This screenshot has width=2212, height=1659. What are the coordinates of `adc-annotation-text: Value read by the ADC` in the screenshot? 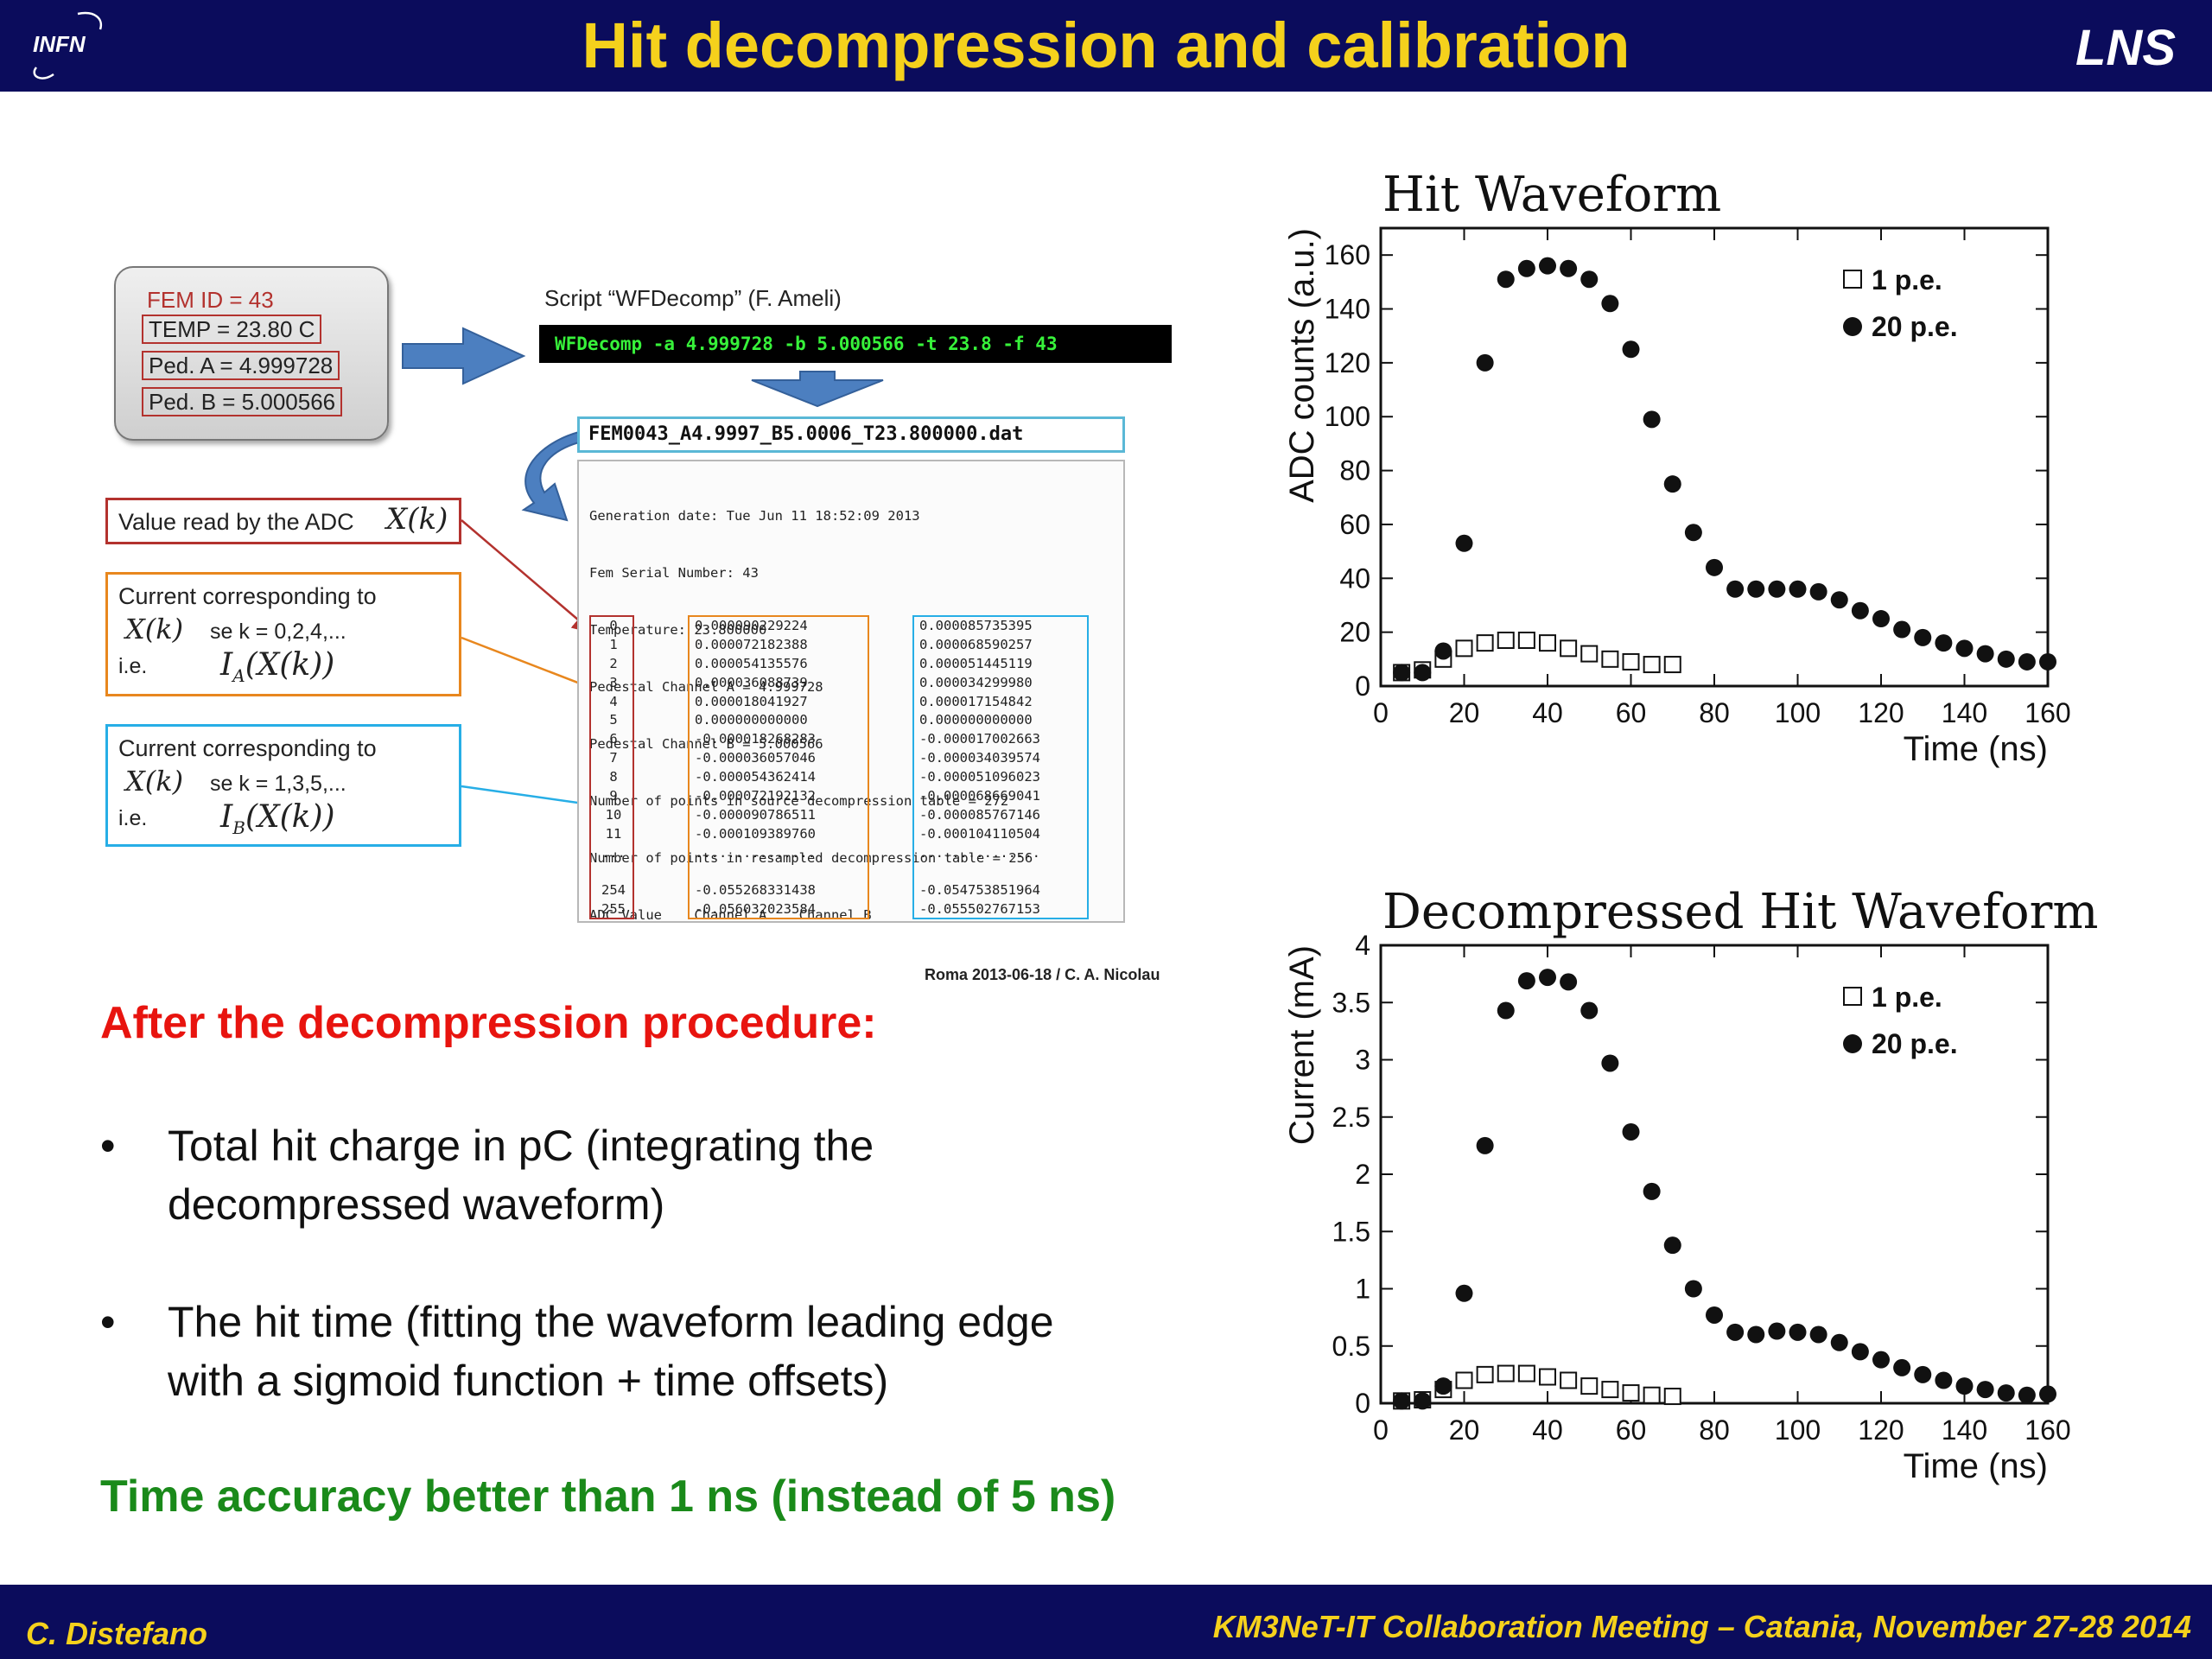 It's located at (236, 522).